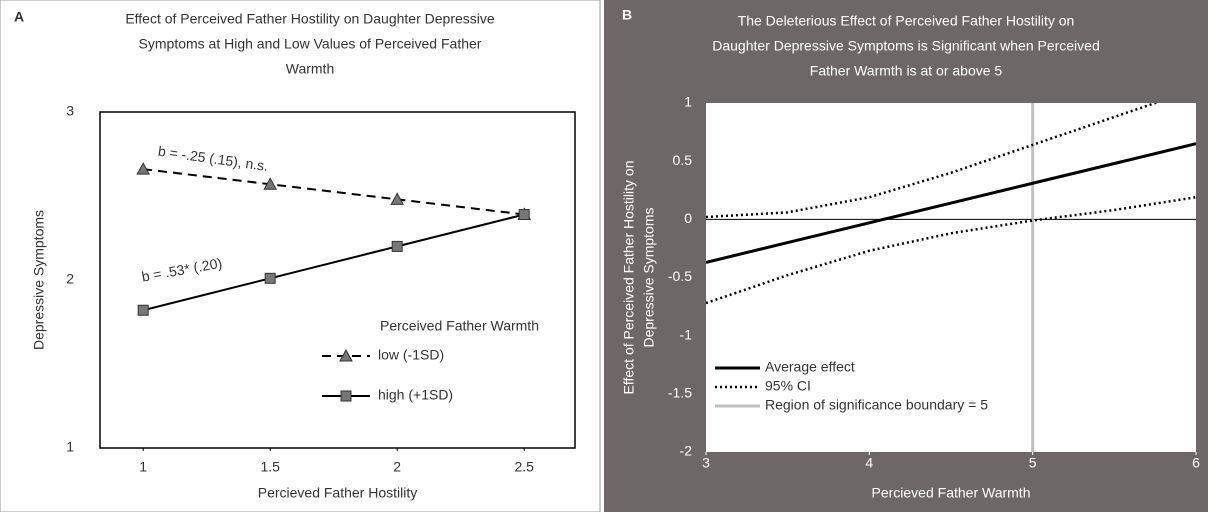 The width and height of the screenshot is (1208, 512). What do you see at coordinates (397, 467) in the screenshot?
I see `x-tick-label: 2` at bounding box center [397, 467].